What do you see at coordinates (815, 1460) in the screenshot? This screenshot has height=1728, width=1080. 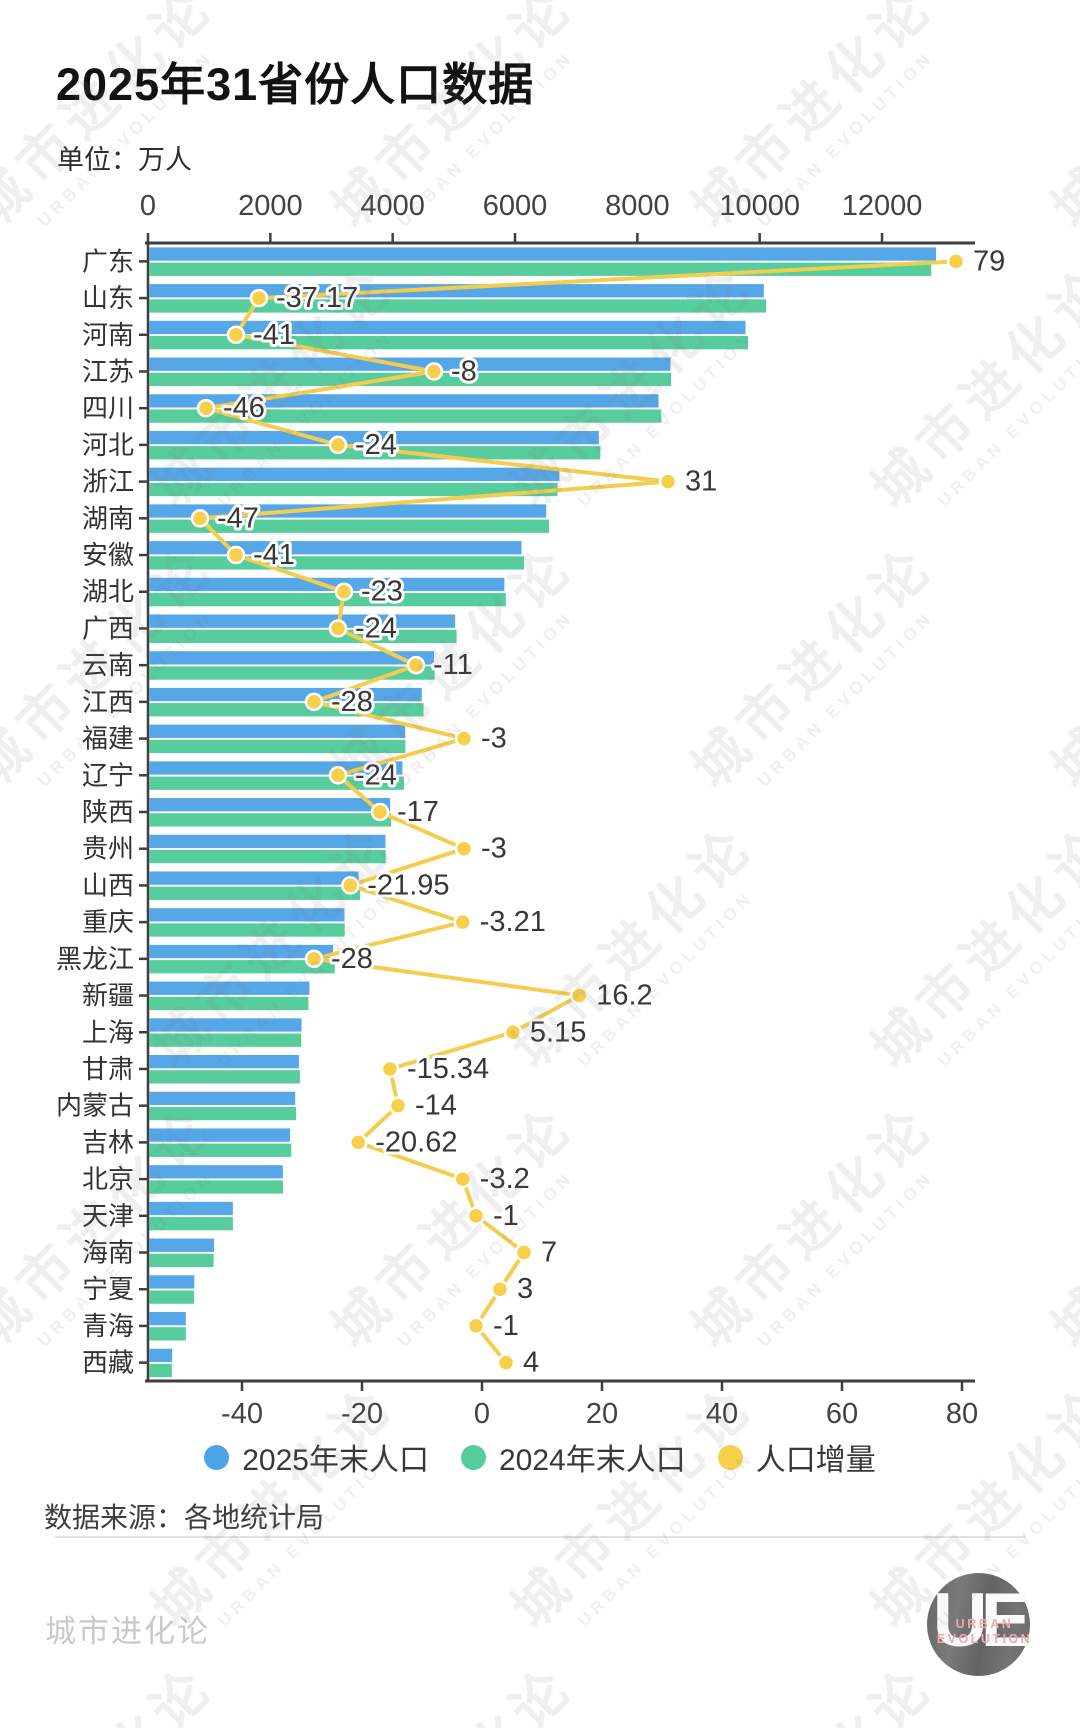 I see `legend-label-change: 人口增量` at bounding box center [815, 1460].